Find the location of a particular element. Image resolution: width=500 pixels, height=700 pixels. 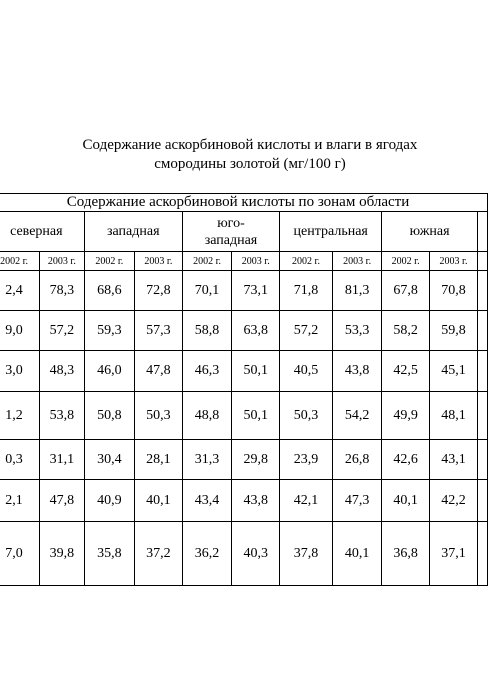

table-cell: 31,3 is located at coordinates (207, 459).